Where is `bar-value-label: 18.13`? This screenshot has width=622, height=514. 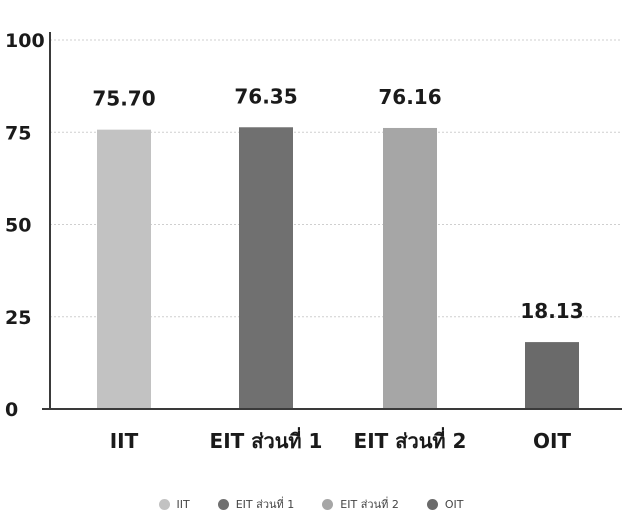 bar-value-label: 18.13 is located at coordinates (551, 311).